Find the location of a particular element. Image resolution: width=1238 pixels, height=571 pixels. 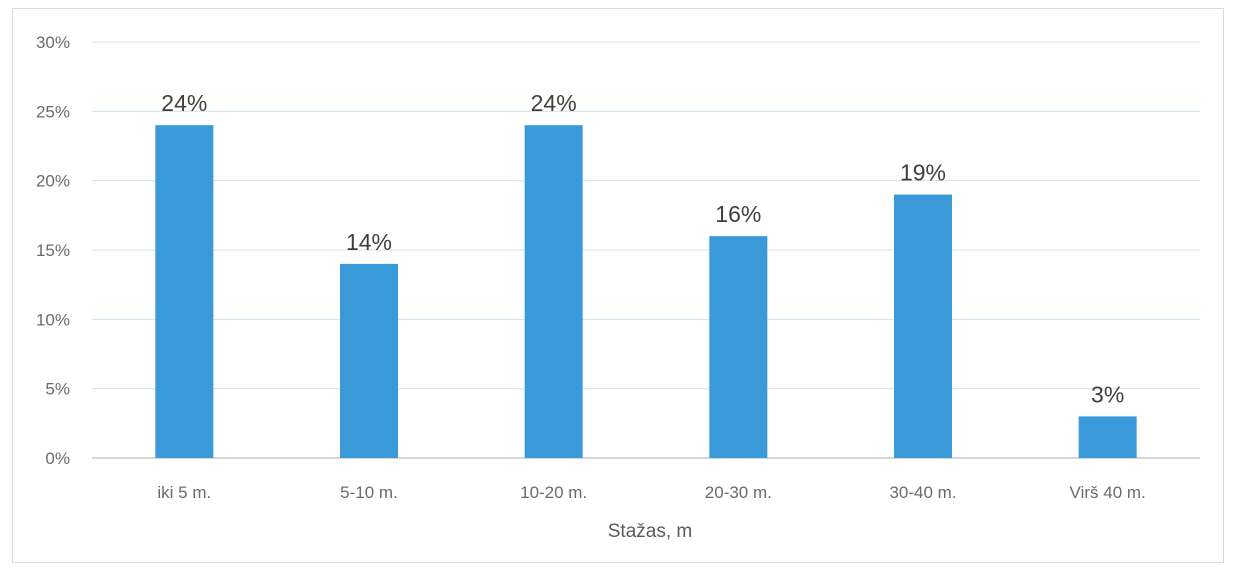

y-tick-label: 0% is located at coordinates (57, 458).